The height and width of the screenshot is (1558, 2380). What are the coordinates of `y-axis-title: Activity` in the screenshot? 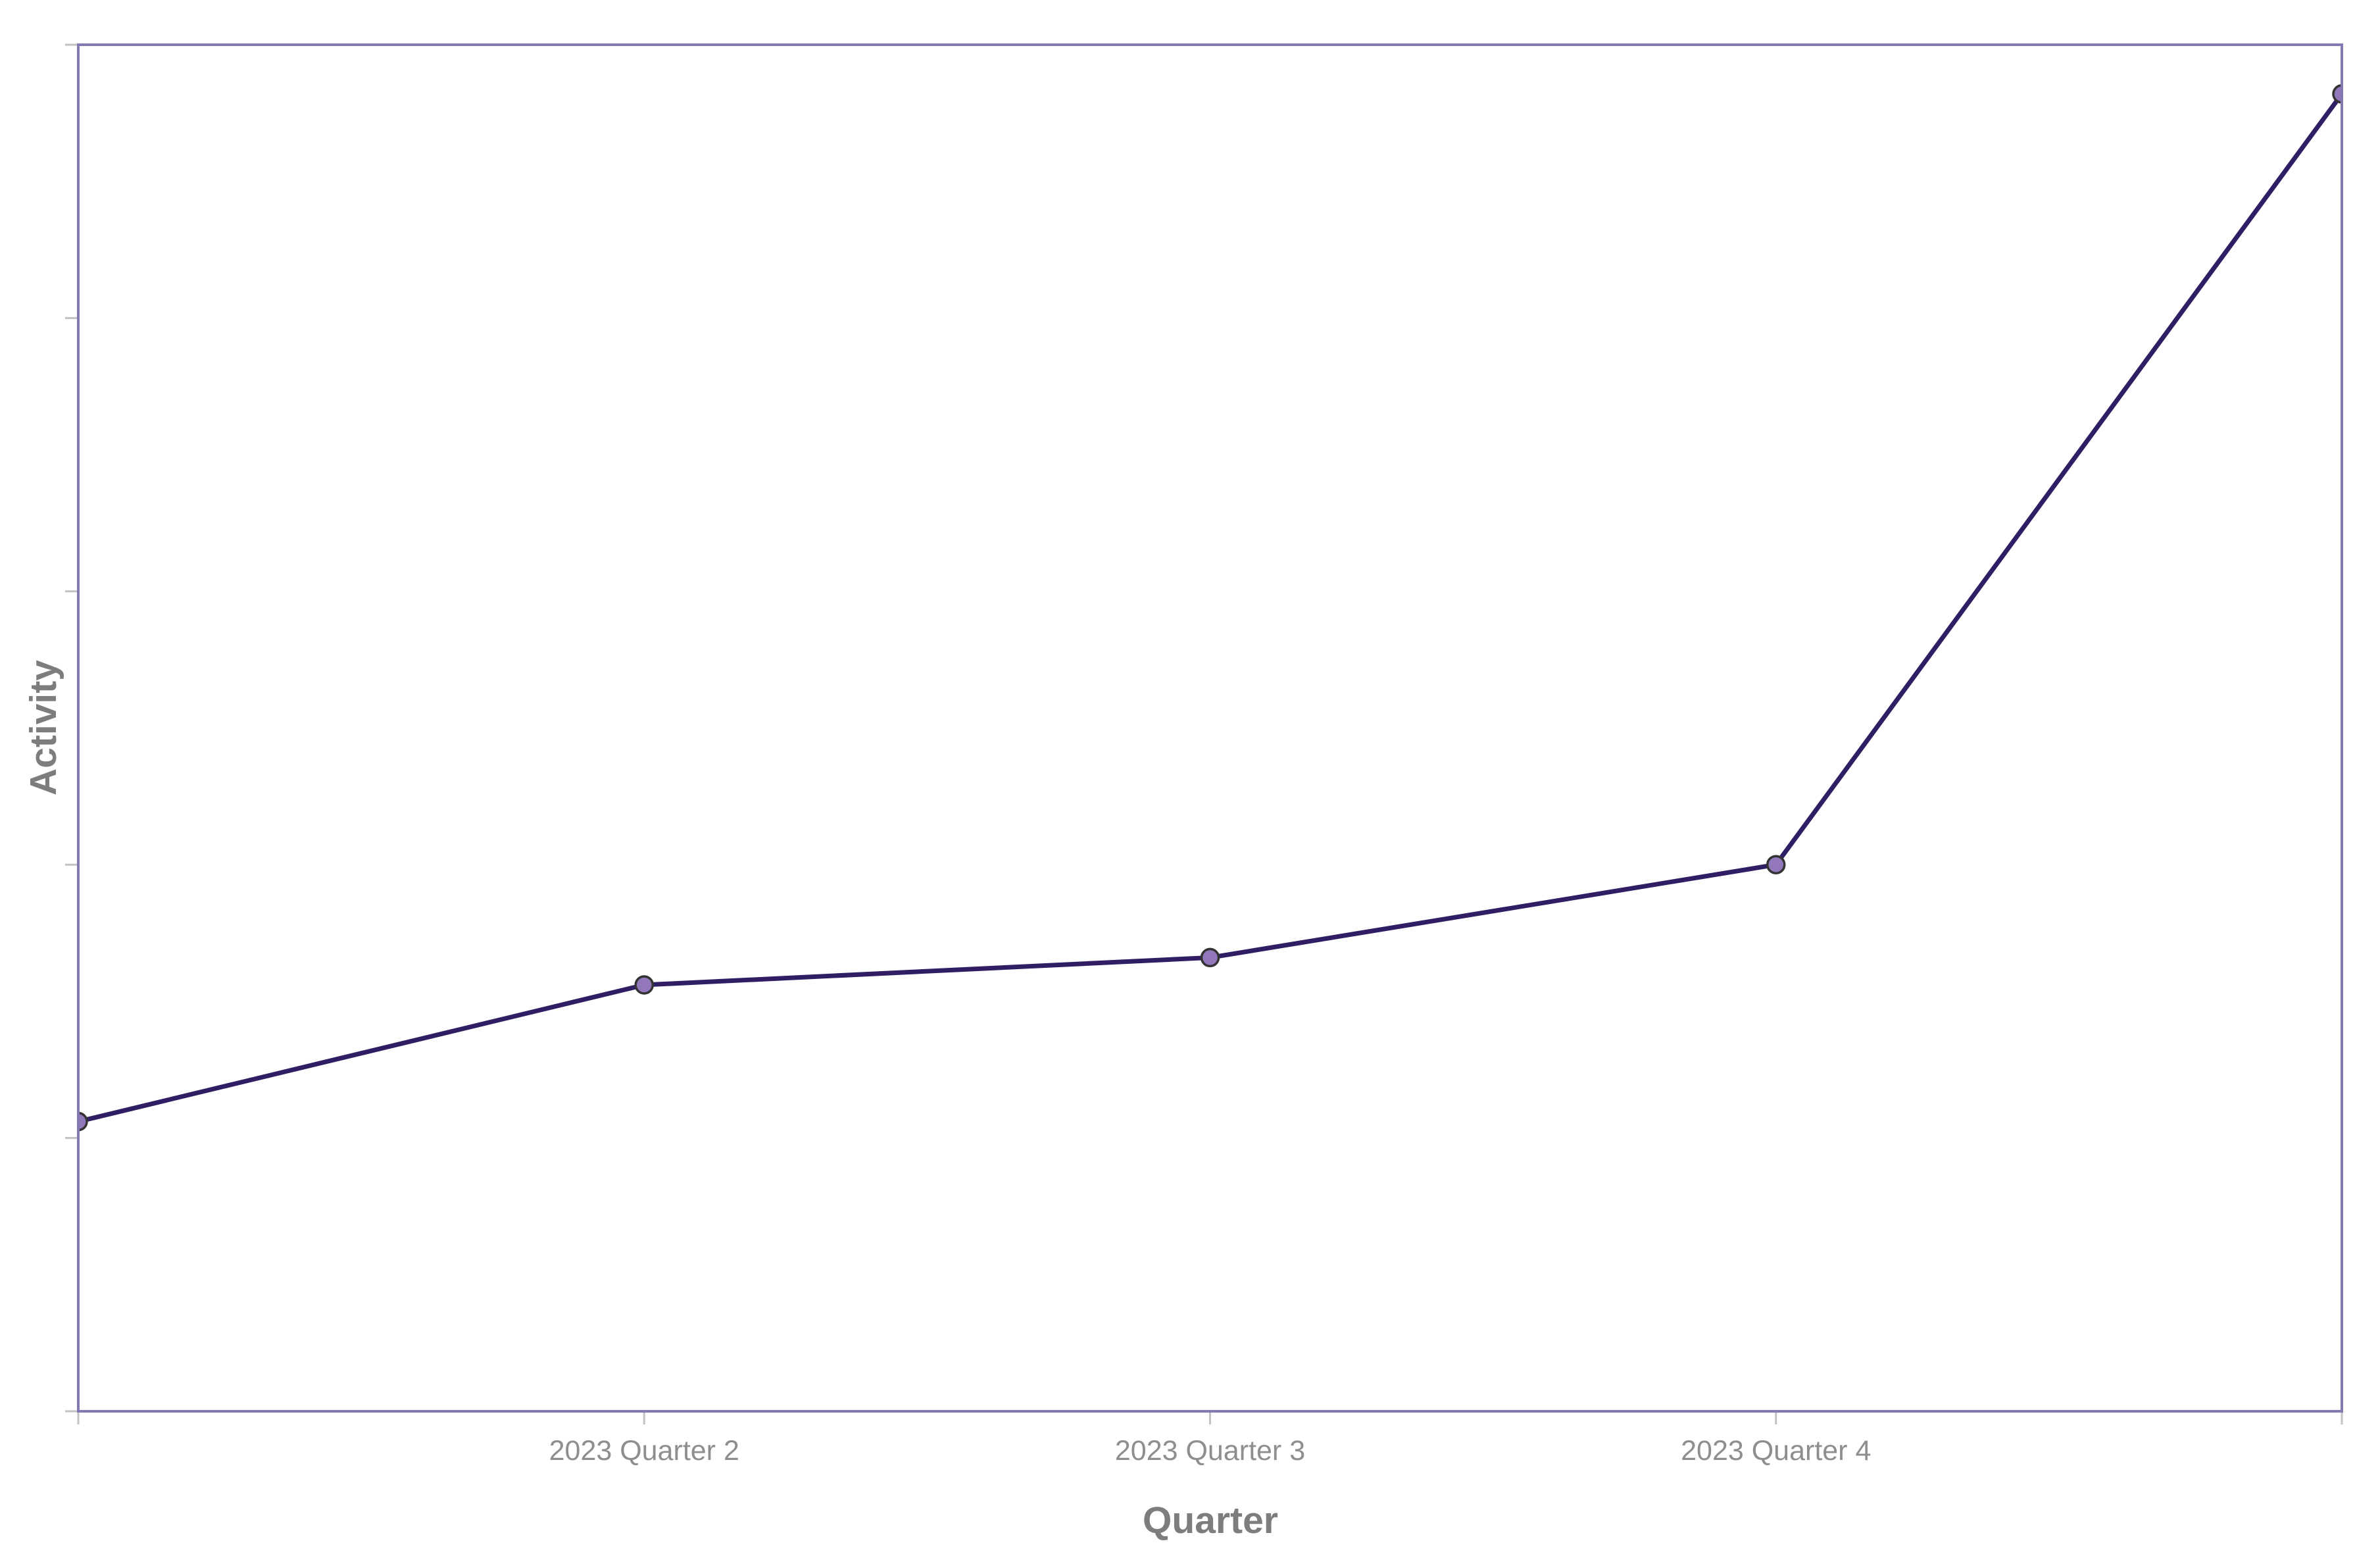 It's located at (43, 727).